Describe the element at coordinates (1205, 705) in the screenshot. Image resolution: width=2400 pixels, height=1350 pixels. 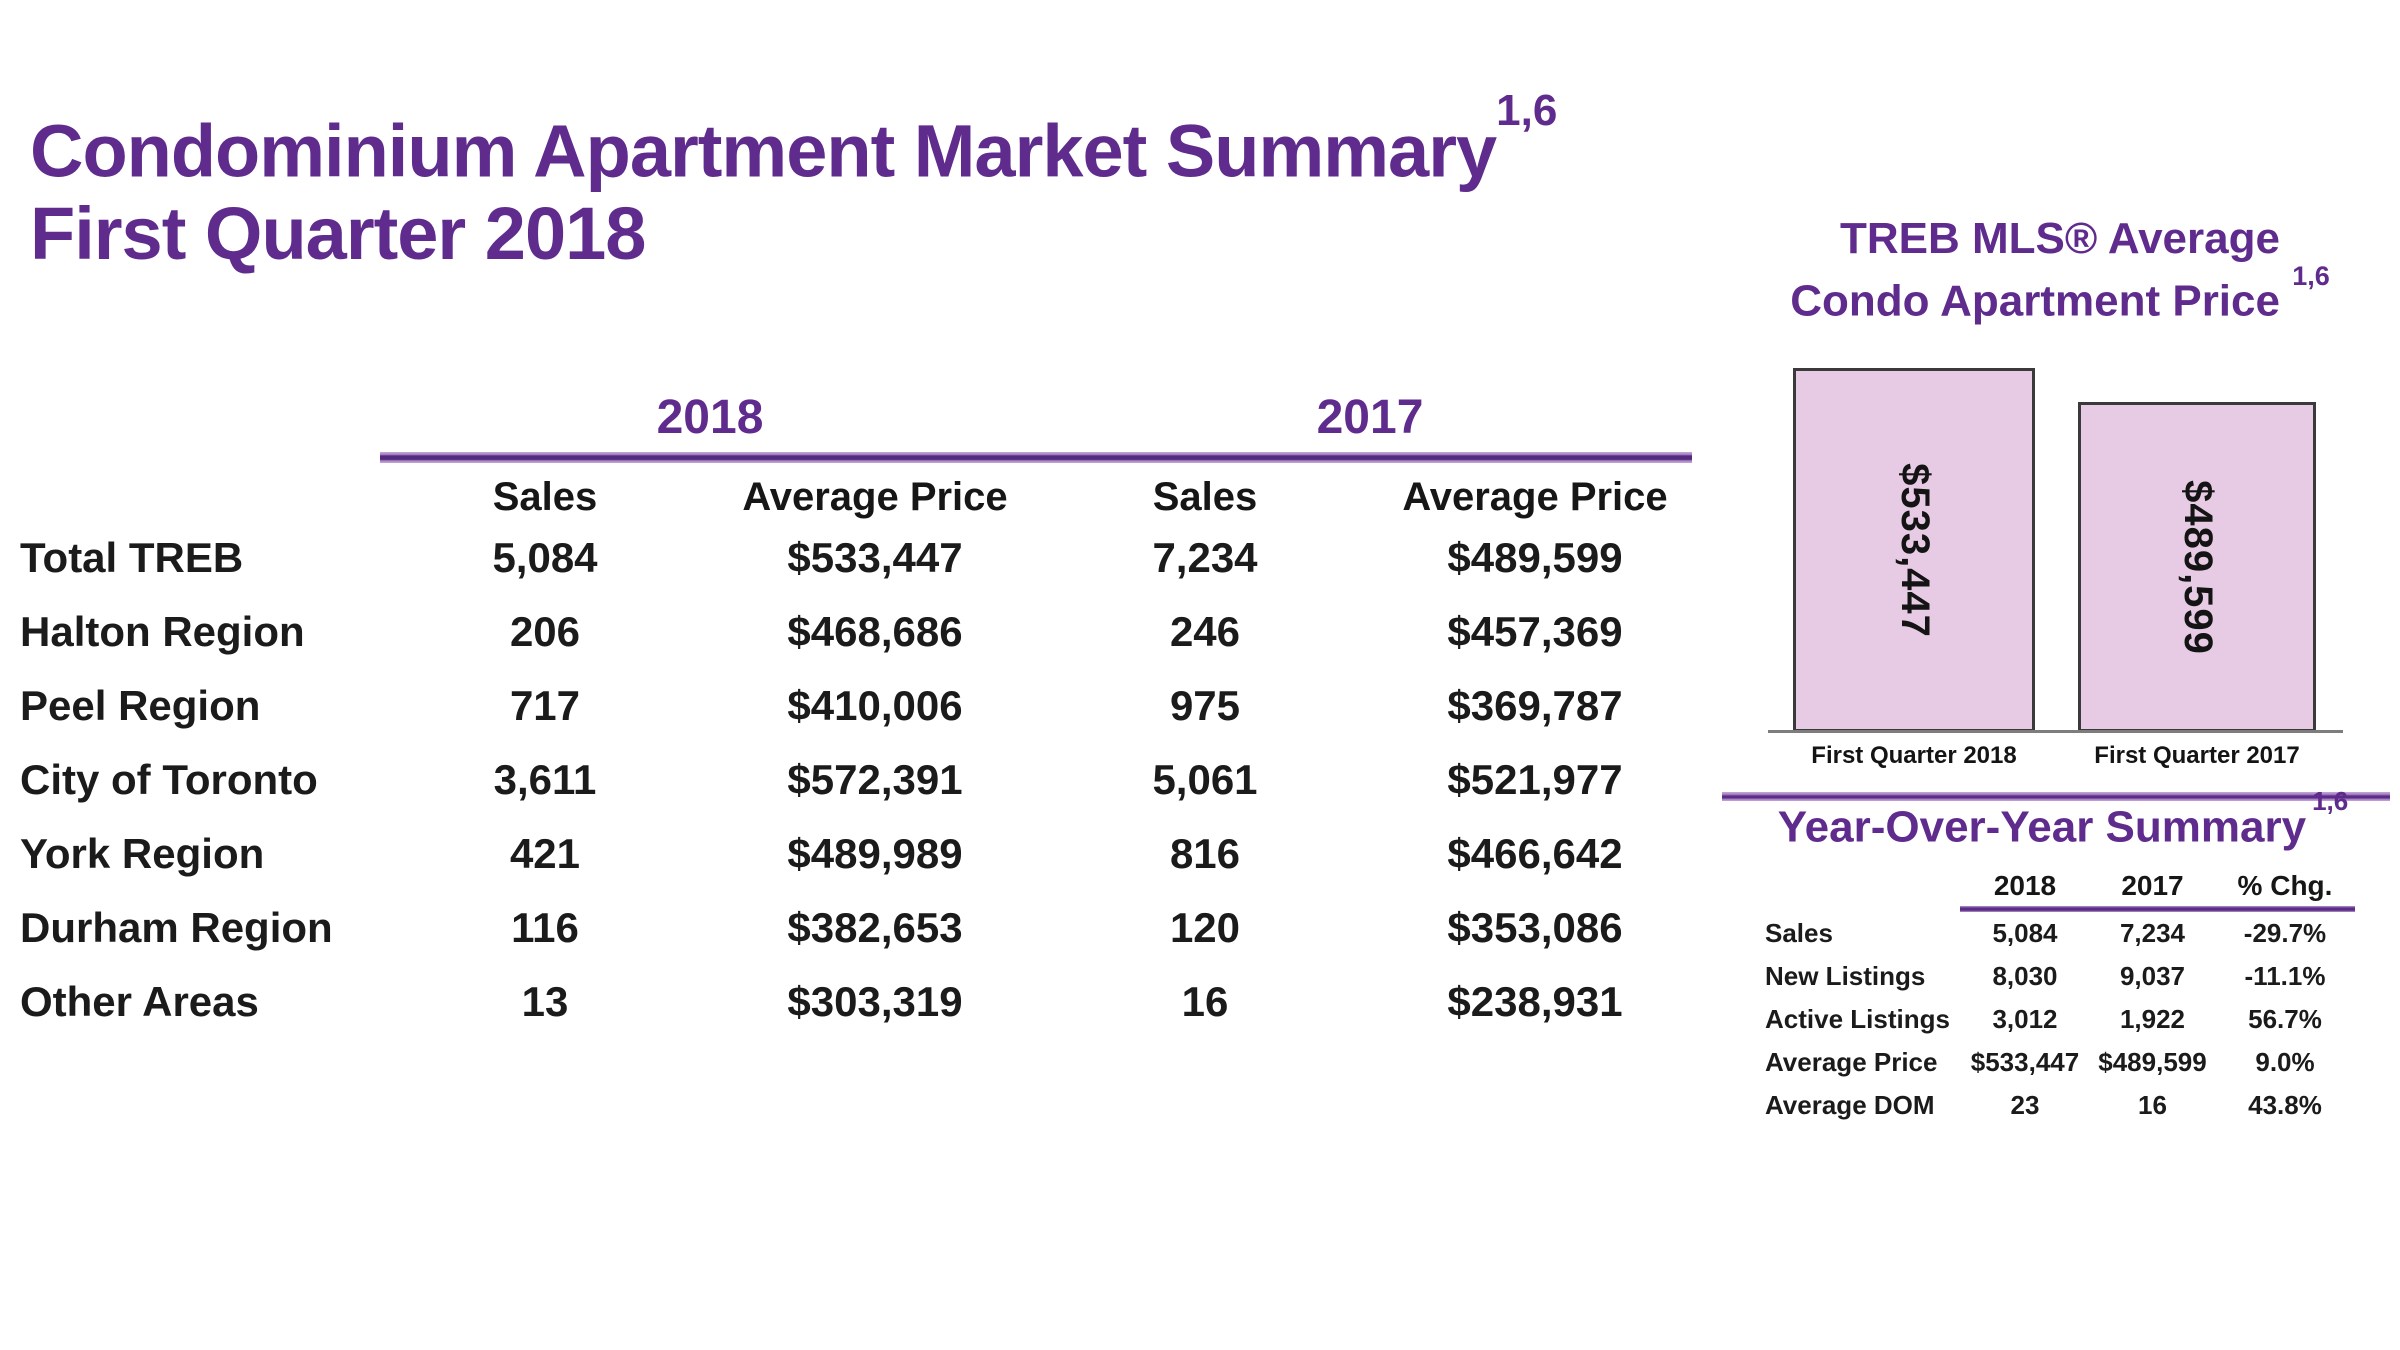
I see `sales-2017-value: 975` at that location.